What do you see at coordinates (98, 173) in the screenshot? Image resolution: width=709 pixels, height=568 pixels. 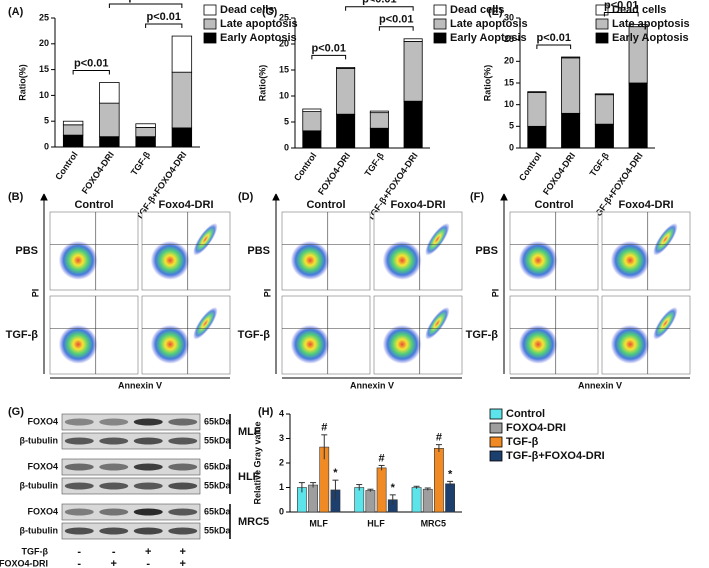 I see `x-tick-label: FOXO4-DRI` at bounding box center [98, 173].